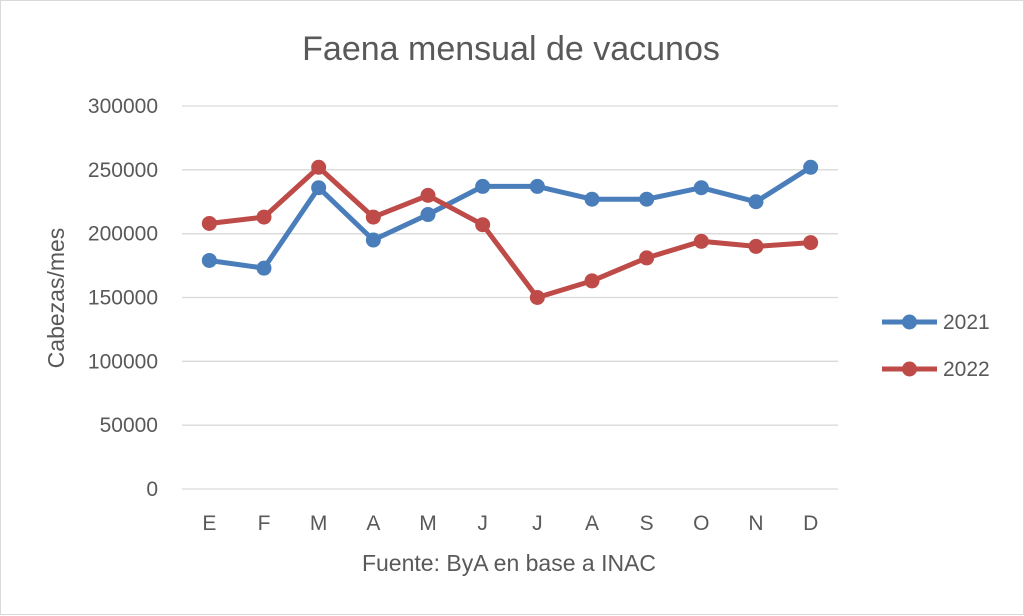 Image resolution: width=1024 pixels, height=616 pixels. Describe the element at coordinates (810, 523) in the screenshot. I see `x-tick-label: D` at that location.